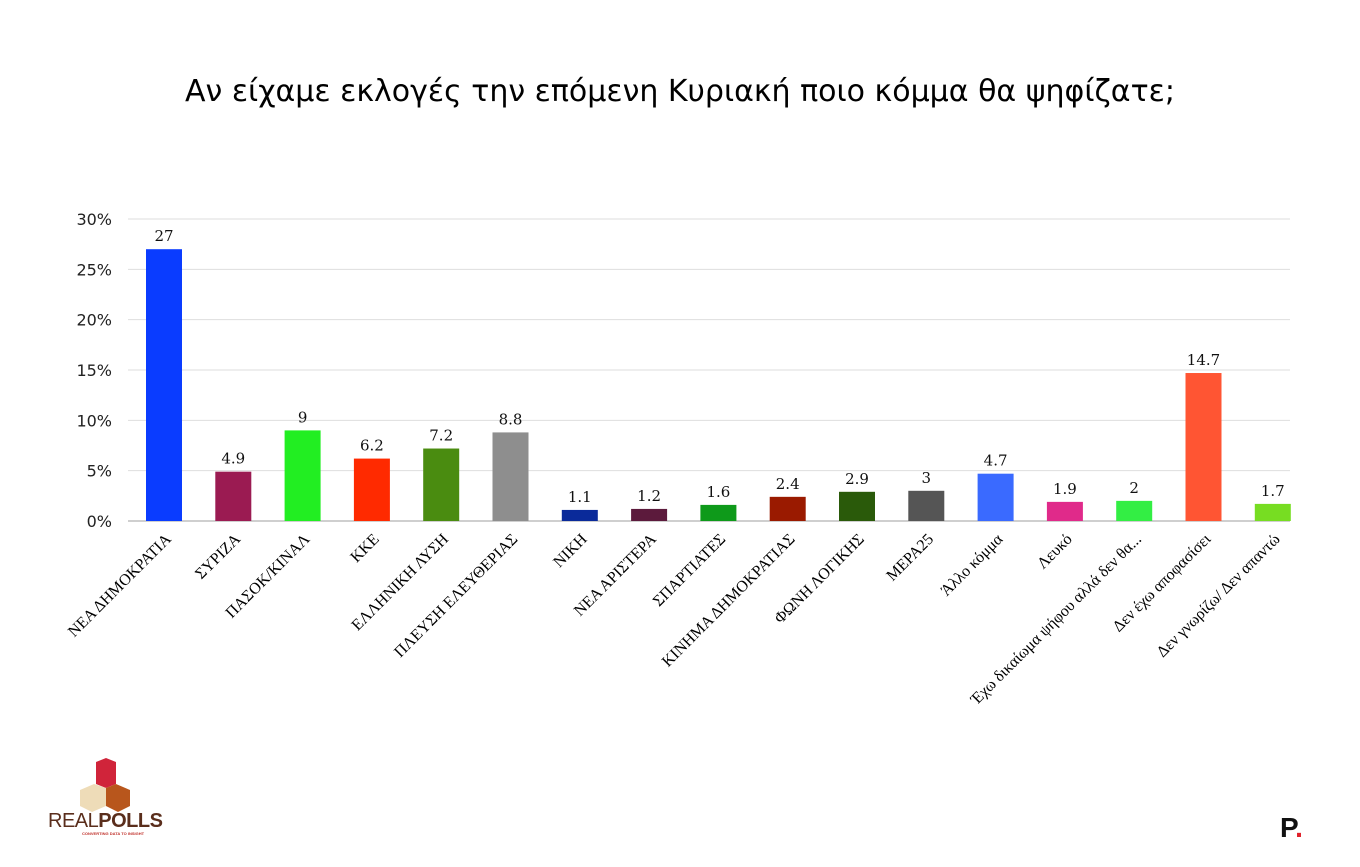  What do you see at coordinates (233, 459) in the screenshot?
I see `data-label: 4.9` at bounding box center [233, 459].